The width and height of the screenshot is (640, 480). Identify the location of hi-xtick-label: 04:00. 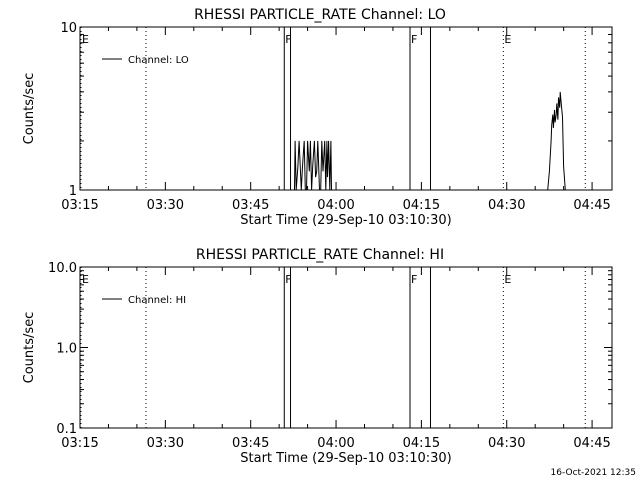
(335, 443).